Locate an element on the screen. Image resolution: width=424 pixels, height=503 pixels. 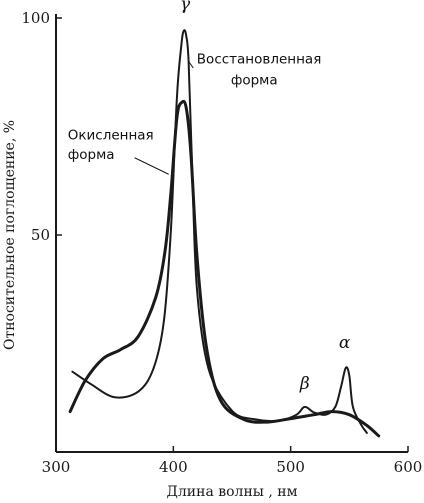
peak-label: γ is located at coordinates (185, 7).